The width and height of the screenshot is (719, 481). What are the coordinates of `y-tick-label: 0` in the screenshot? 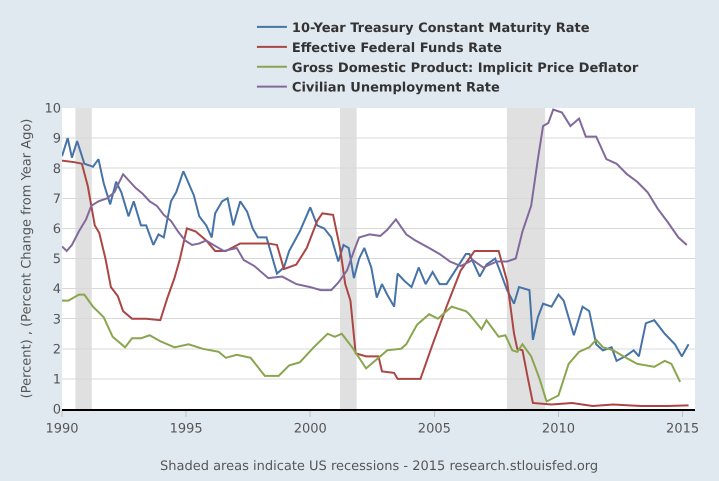 It's located at (56, 410).